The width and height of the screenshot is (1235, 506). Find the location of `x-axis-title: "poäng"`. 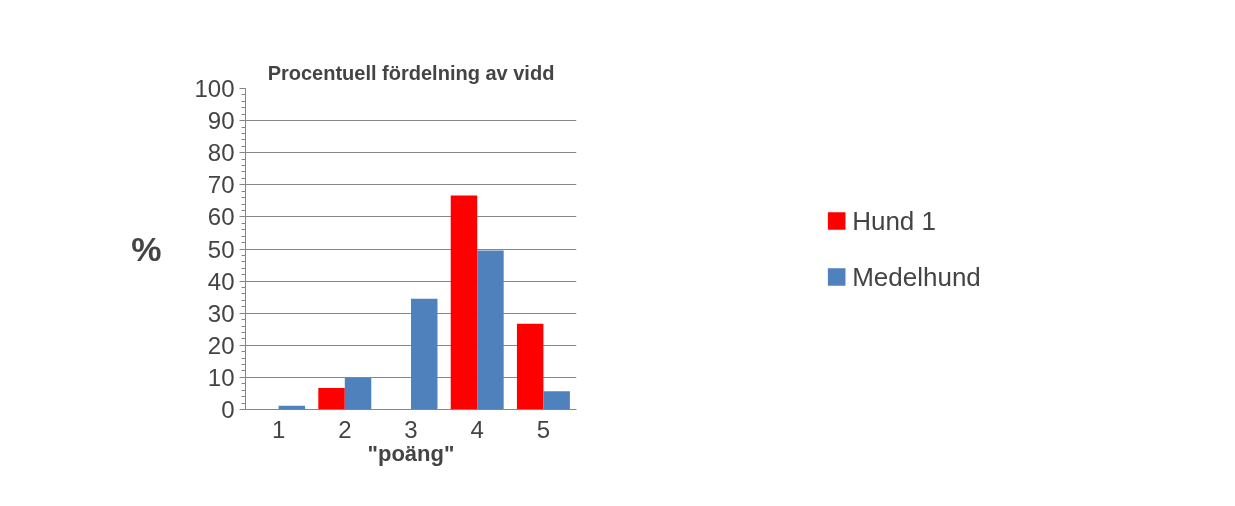

x-axis-title: "poäng" is located at coordinates (411, 453).